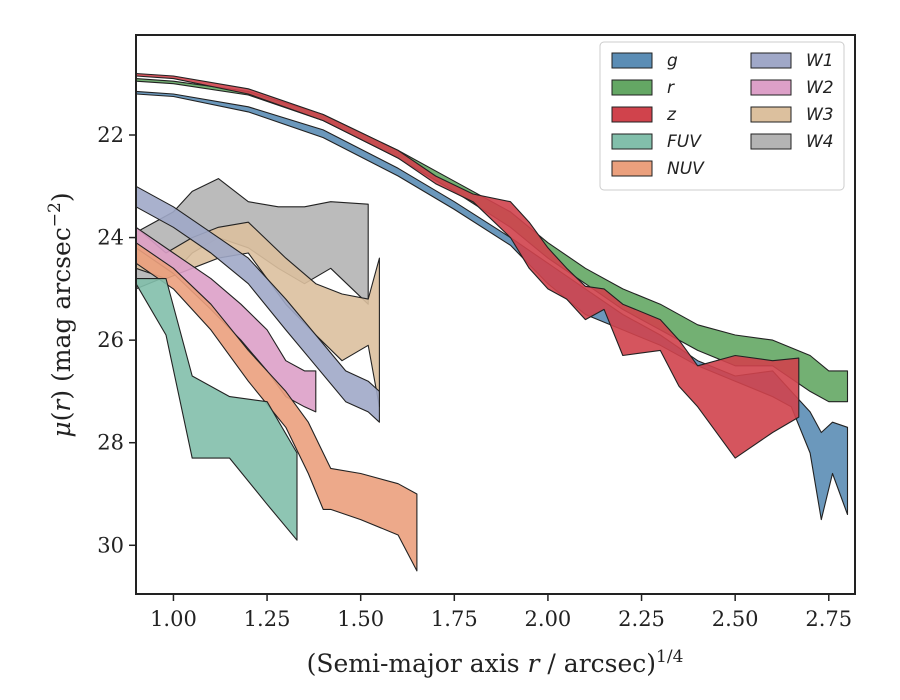 The width and height of the screenshot is (900, 700). I want to click on x-tick-label: 1.50, so click(360, 619).